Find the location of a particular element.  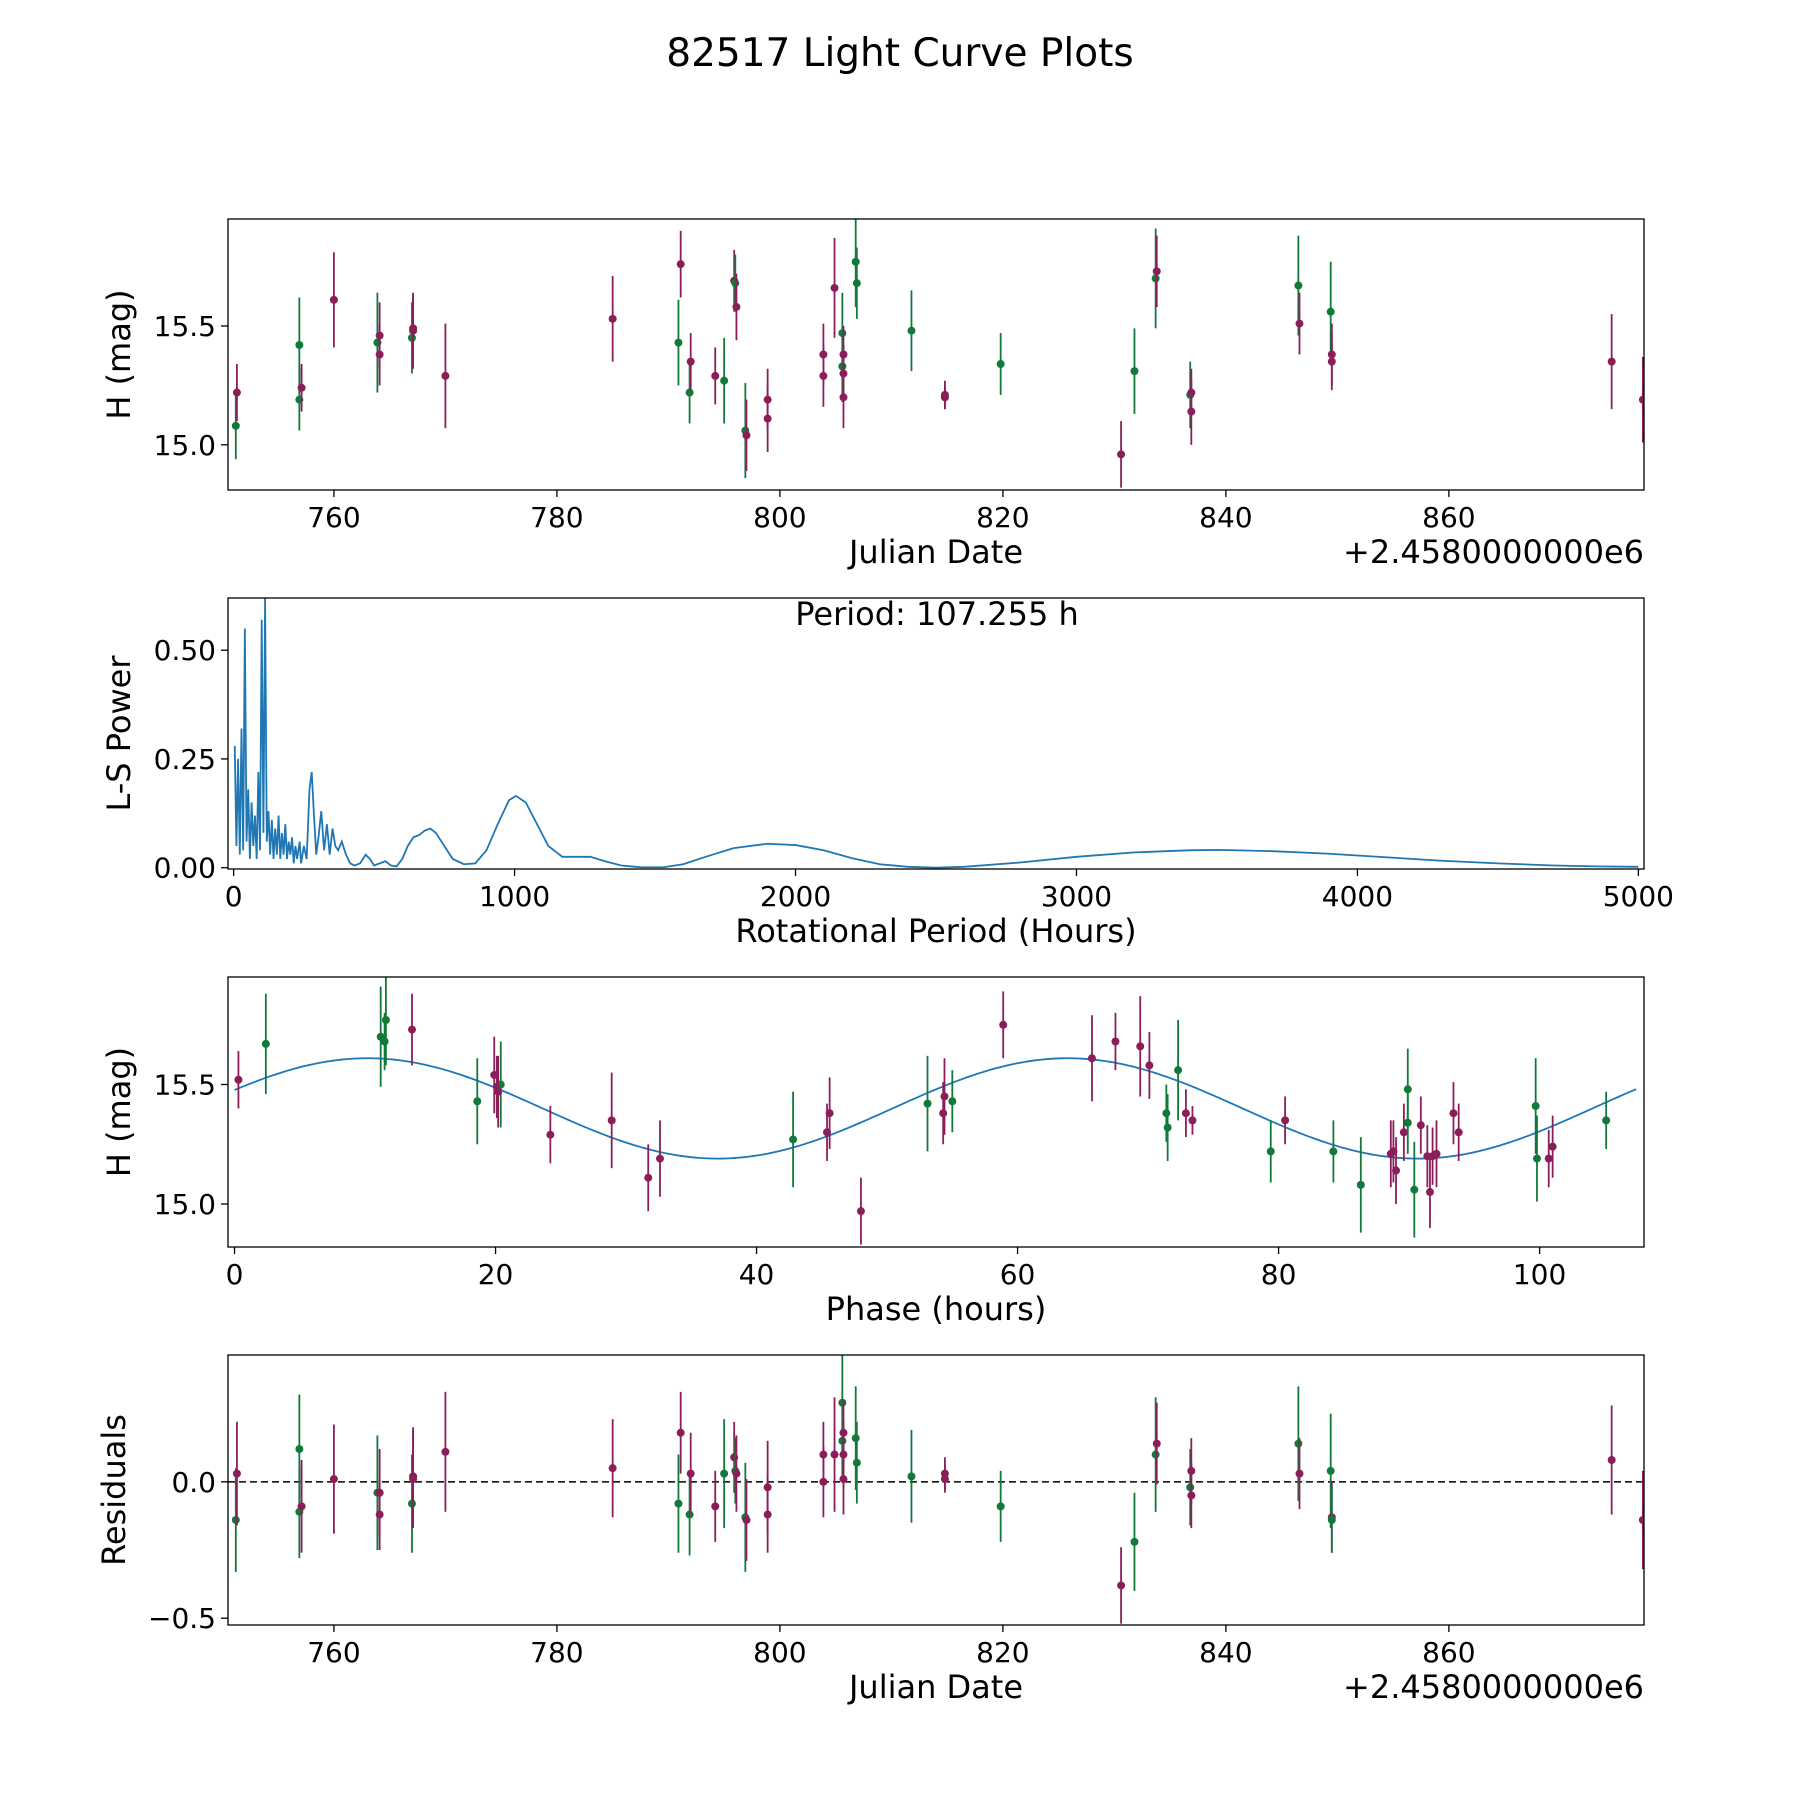

y-tick-label: 15.5 is located at coordinates (185, 326).